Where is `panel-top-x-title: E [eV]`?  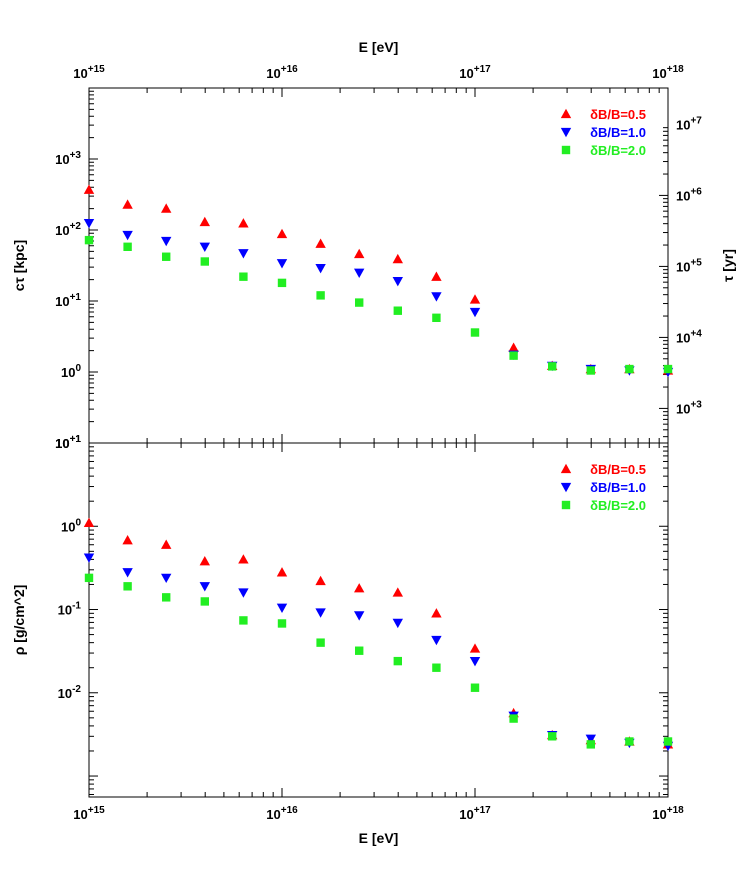
panel-top-x-title: E [eV] is located at coordinates (379, 47).